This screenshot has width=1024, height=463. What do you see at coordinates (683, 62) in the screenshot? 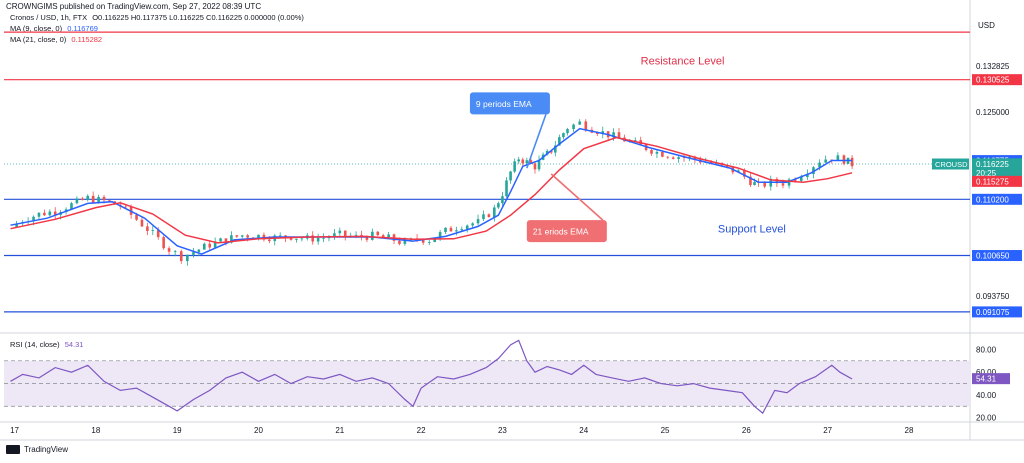
I see `level-label: Resistance Level` at bounding box center [683, 62].